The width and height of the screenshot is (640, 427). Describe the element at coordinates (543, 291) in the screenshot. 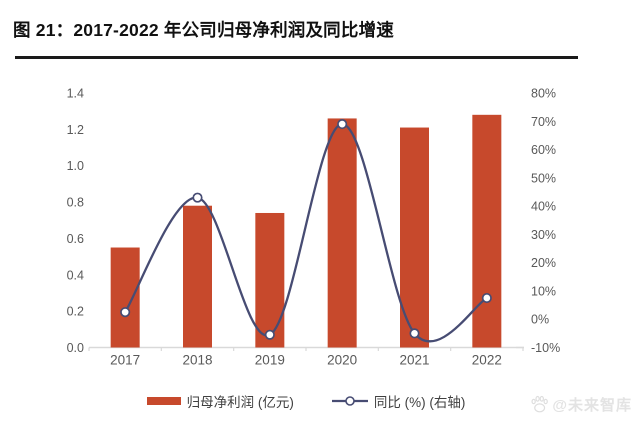

I see `y-right-tick-label: 10%` at that location.